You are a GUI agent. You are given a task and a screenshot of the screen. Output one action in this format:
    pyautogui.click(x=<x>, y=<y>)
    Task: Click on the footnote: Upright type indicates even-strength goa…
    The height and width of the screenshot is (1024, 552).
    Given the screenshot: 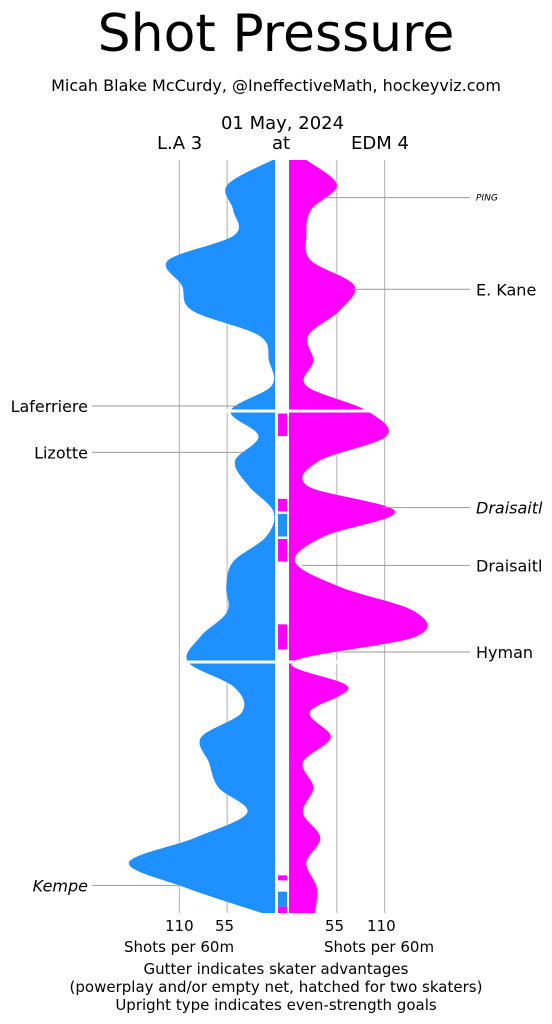 What is the action you would take?
    pyautogui.click(x=276, y=1005)
    